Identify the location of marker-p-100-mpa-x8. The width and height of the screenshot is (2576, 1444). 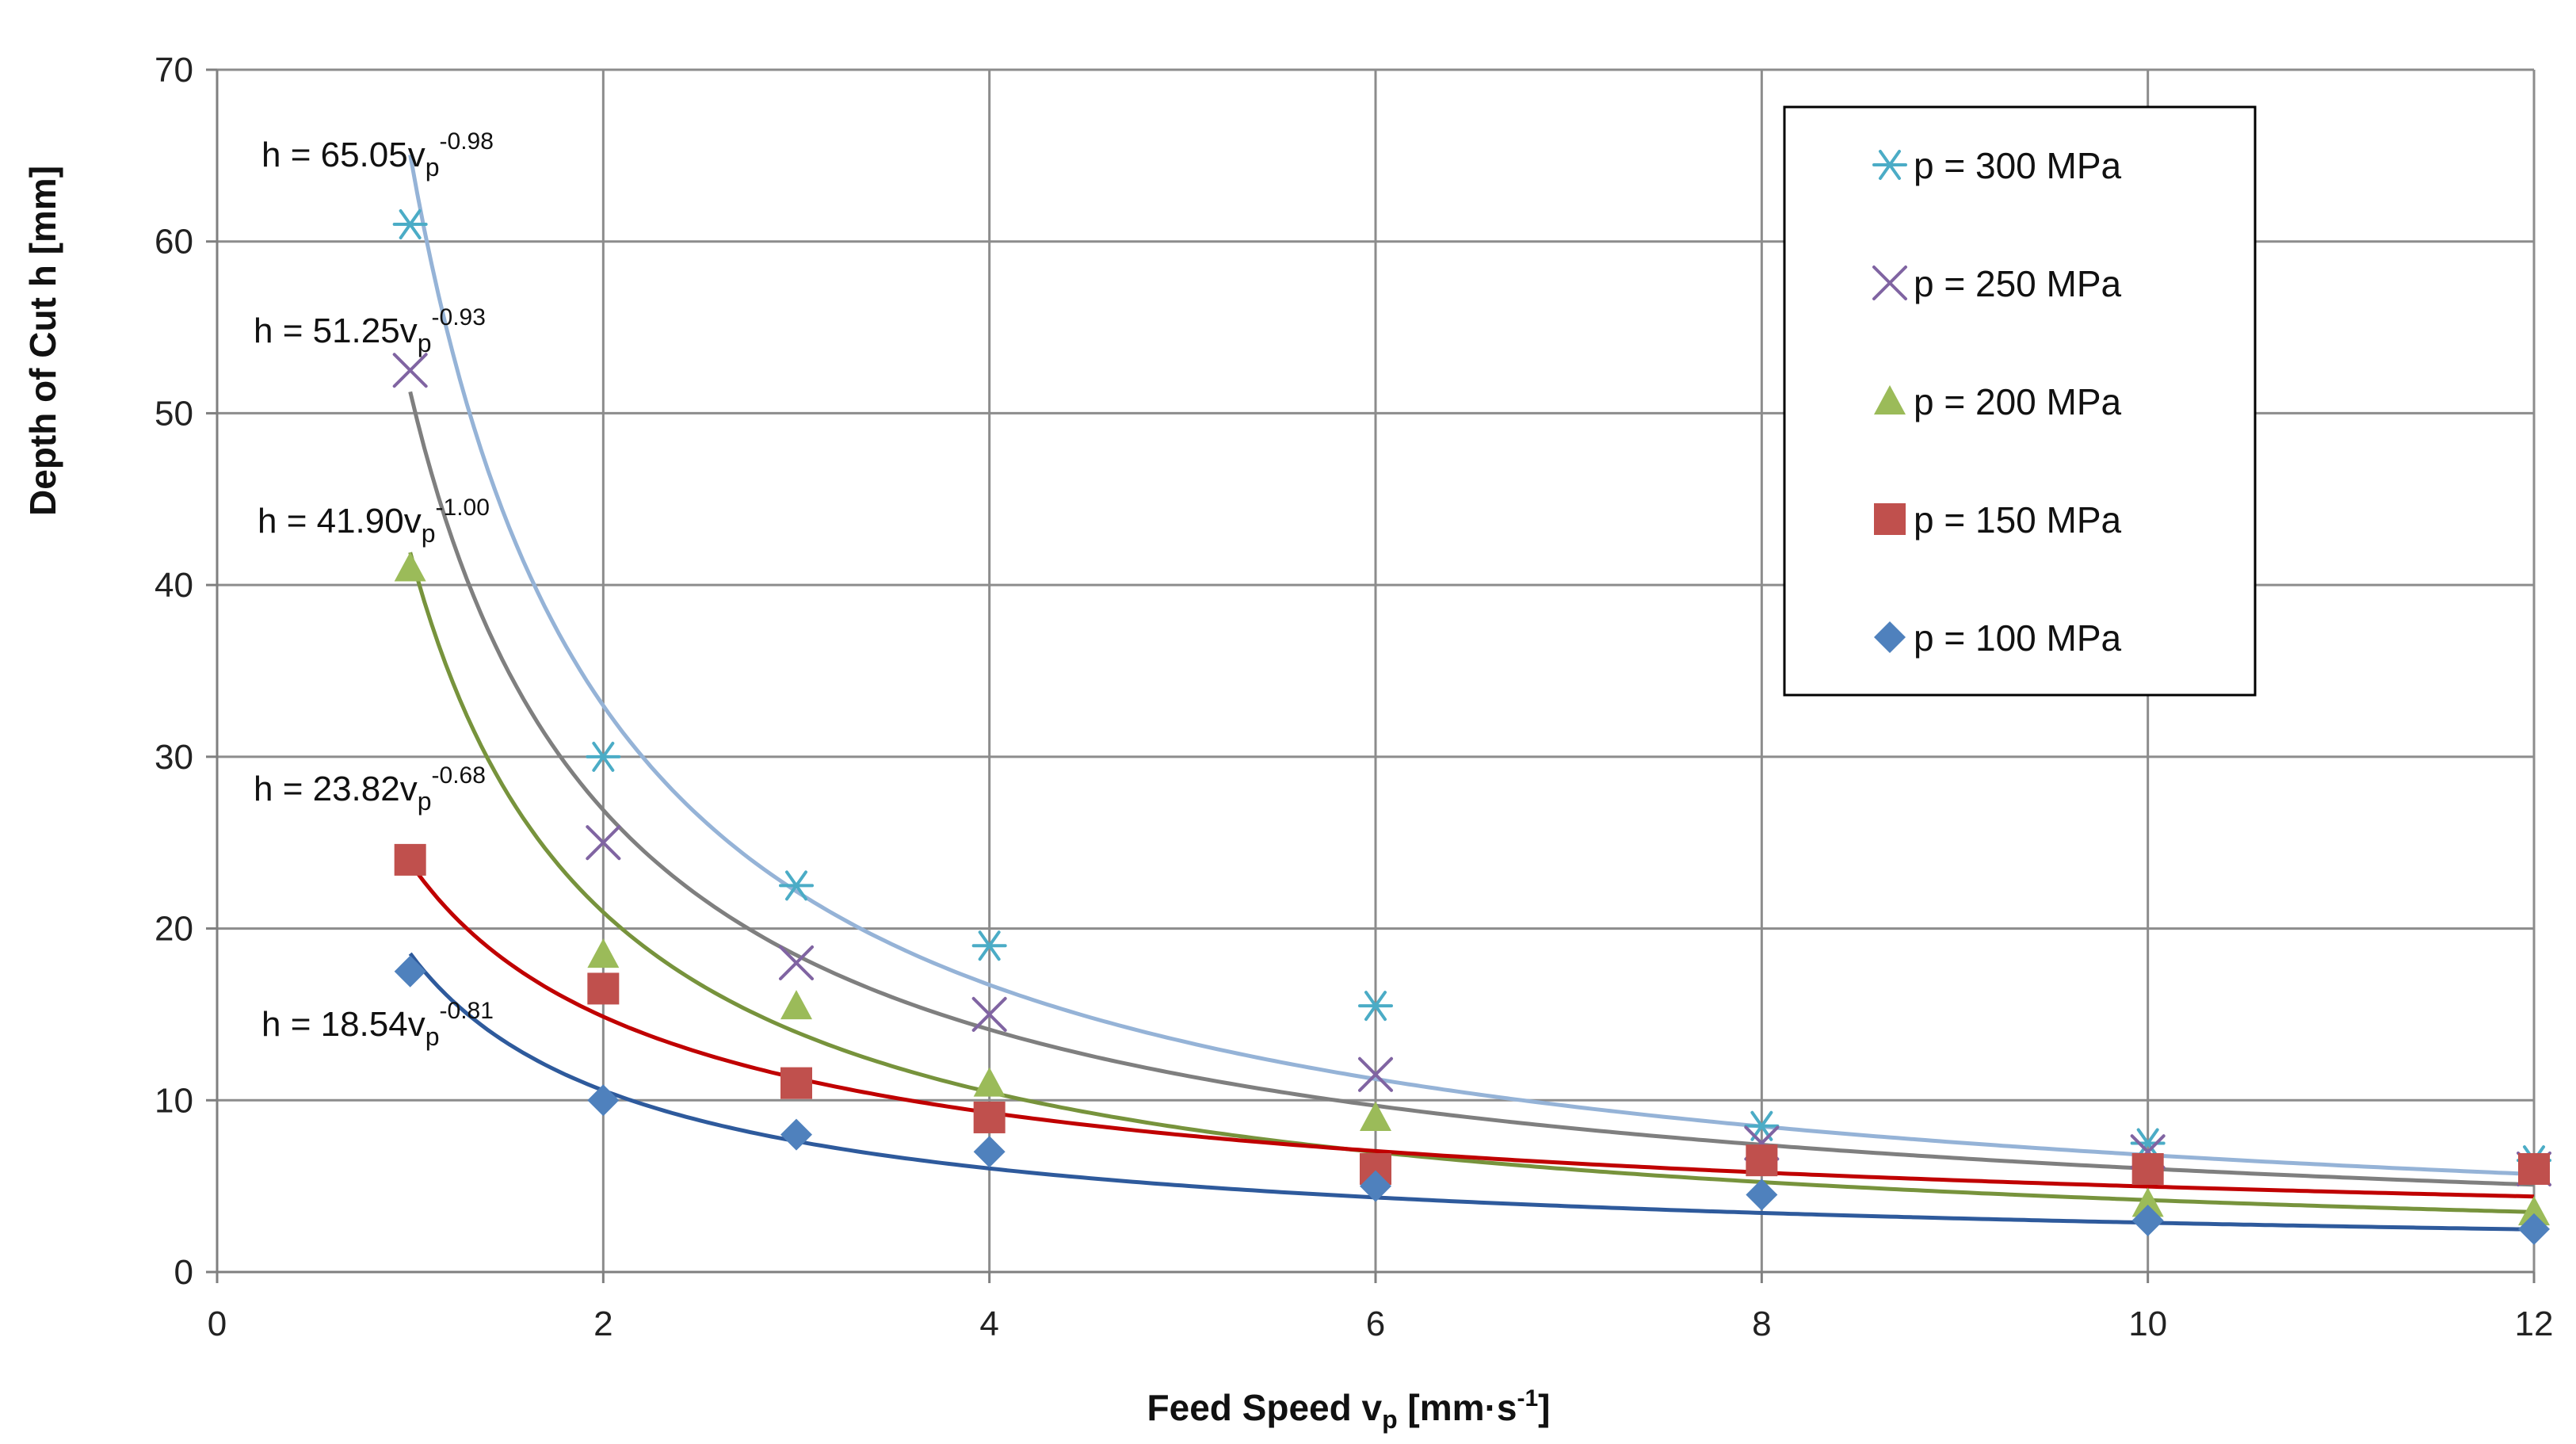
(1762, 1195).